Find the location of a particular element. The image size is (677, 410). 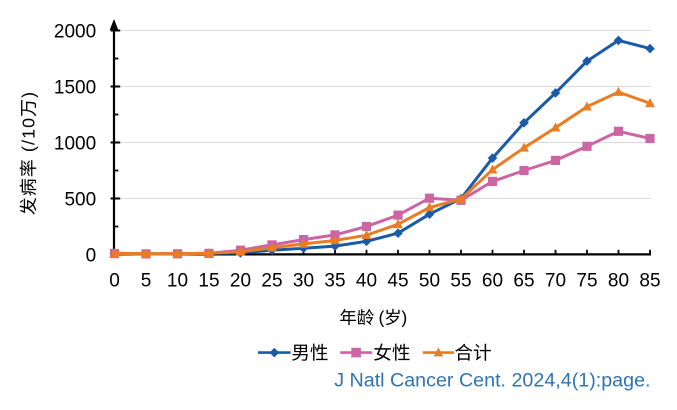

svg-text: 60 is located at coordinates (492, 280).